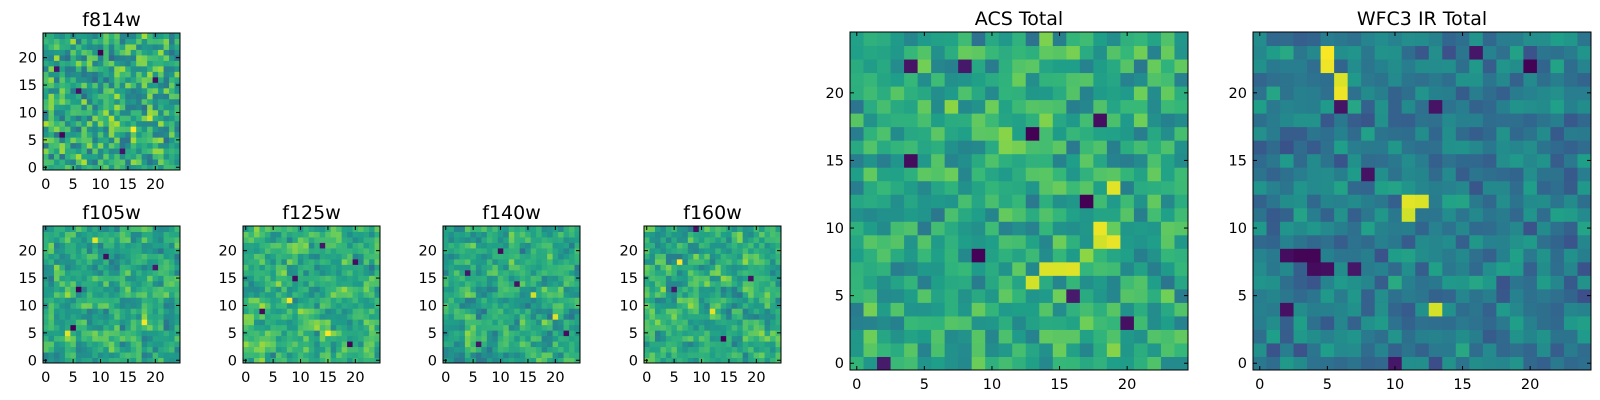  Describe the element at coordinates (228, 279) in the screenshot. I see `y-tick-label: 15` at that location.